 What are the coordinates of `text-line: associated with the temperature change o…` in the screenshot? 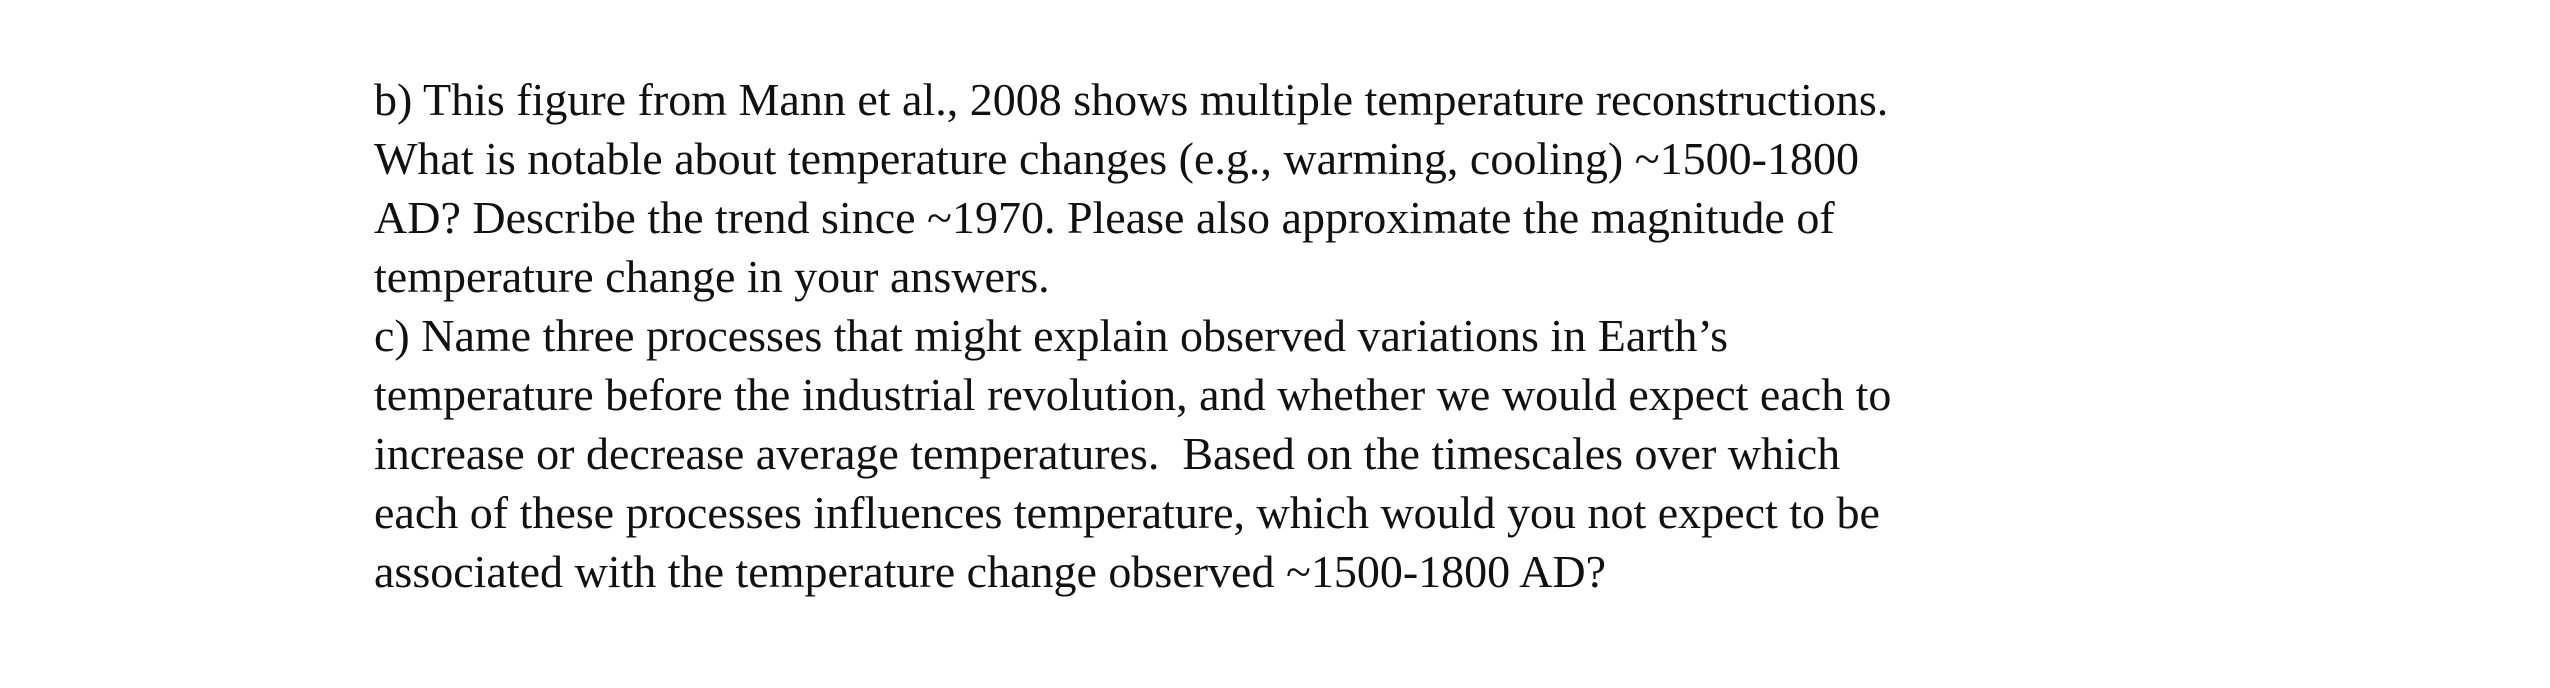 It's located at (990, 571).